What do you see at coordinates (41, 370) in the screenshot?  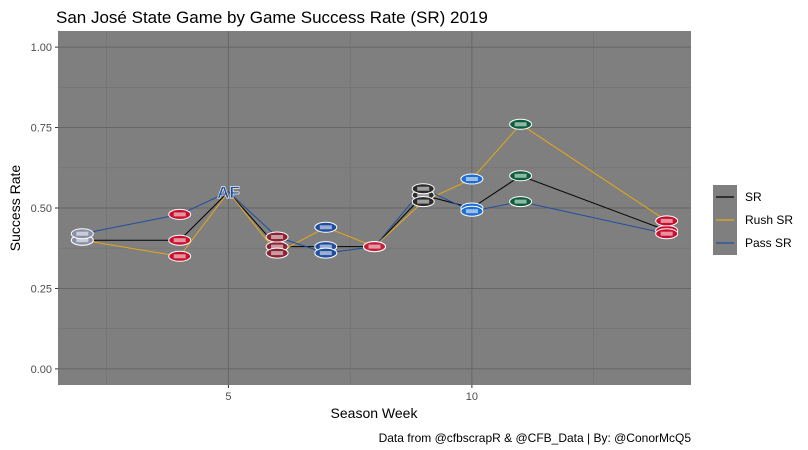 I see `y-tick-label: 0.00` at bounding box center [41, 370].